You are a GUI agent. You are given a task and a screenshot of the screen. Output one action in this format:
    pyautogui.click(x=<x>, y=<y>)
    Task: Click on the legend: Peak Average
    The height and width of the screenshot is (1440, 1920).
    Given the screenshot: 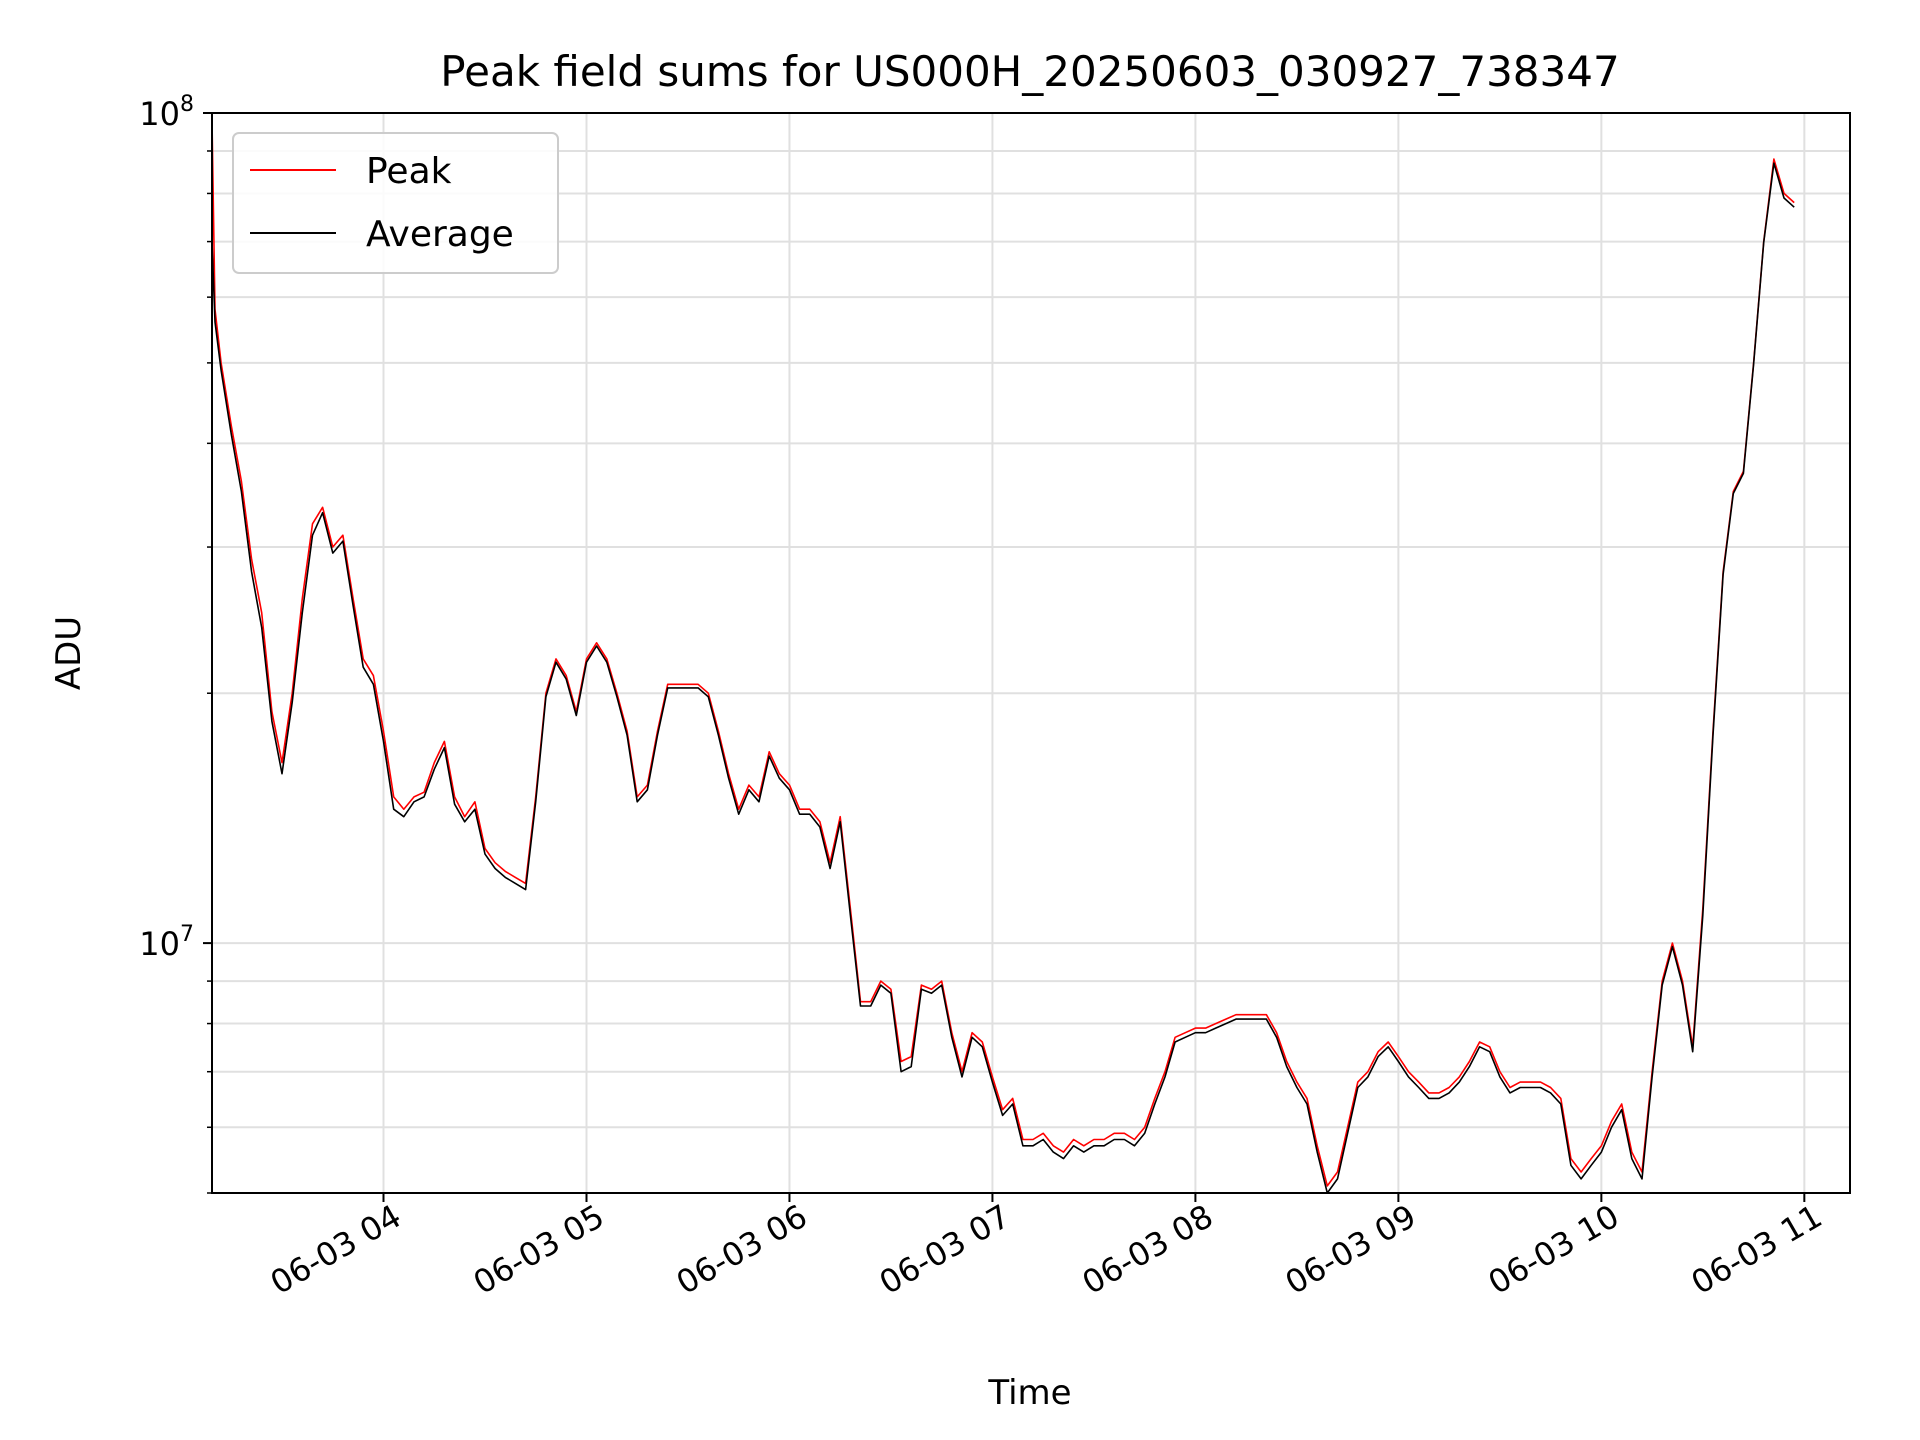 What is the action you would take?
    pyautogui.click(x=395, y=203)
    